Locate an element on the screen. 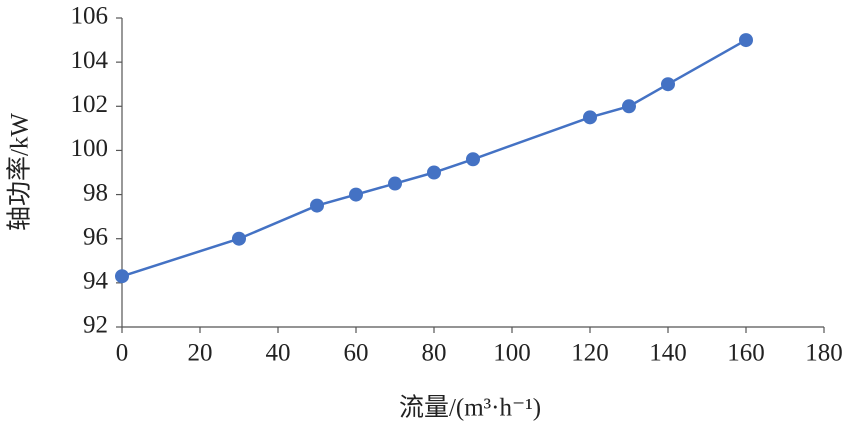 This screenshot has height=433, width=849. y-tick-label: 104 is located at coordinates (90, 60).